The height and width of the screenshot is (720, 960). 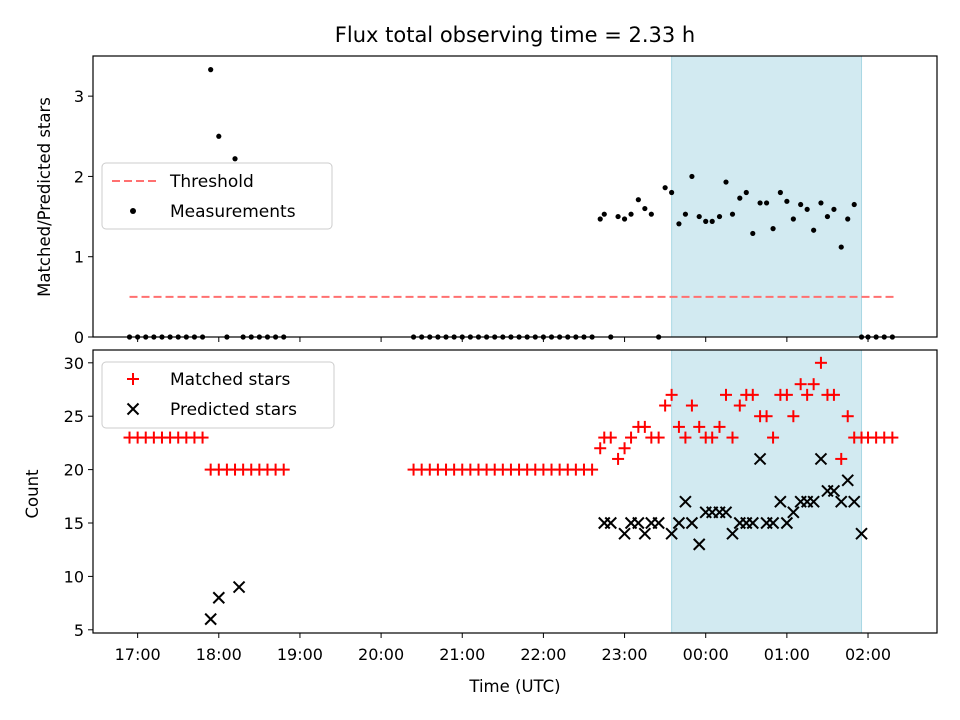 I want to click on x-tick-label: 19:00, so click(x=300, y=654).